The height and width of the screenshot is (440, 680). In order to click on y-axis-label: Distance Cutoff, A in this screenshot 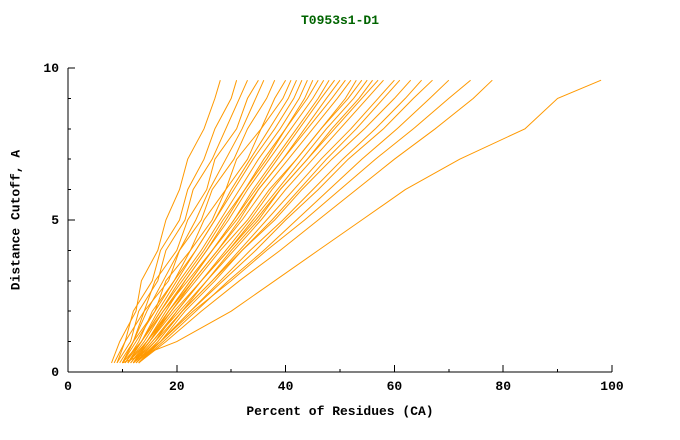, I will do `click(16, 220)`.